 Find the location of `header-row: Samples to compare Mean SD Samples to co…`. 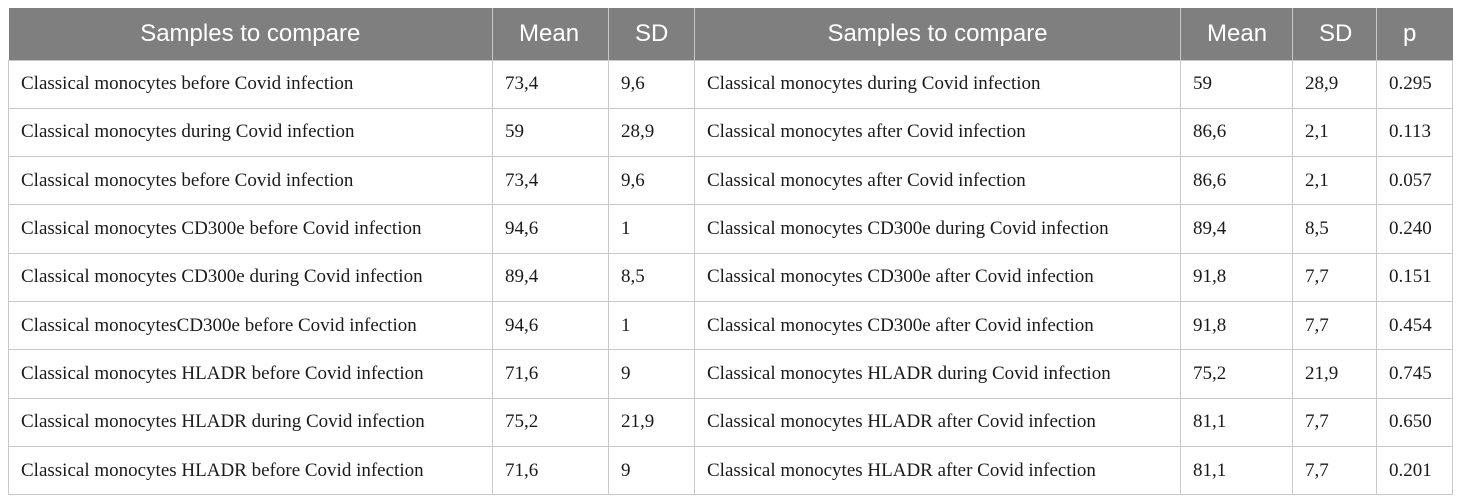

header-row: Samples to compare Mean SD Samples to co… is located at coordinates (730, 34).